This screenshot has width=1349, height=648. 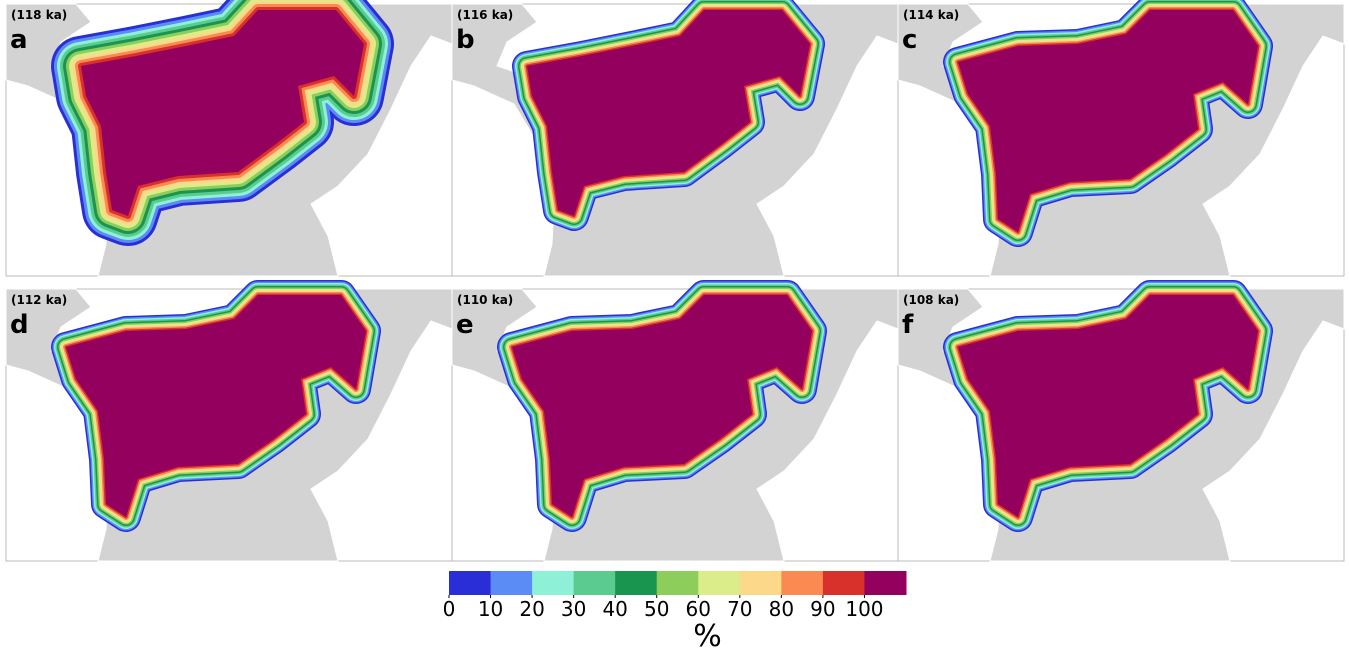 I want to click on panel-letter: e, so click(x=465, y=325).